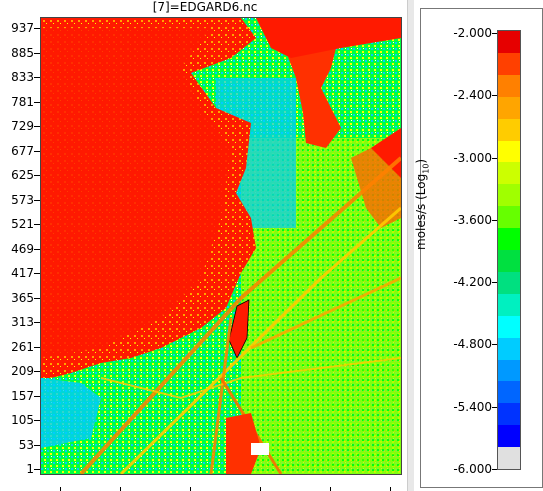 The image size is (543, 491). Describe the element at coordinates (22, 150) in the screenshot. I see `y-tick-label: 677` at that location.